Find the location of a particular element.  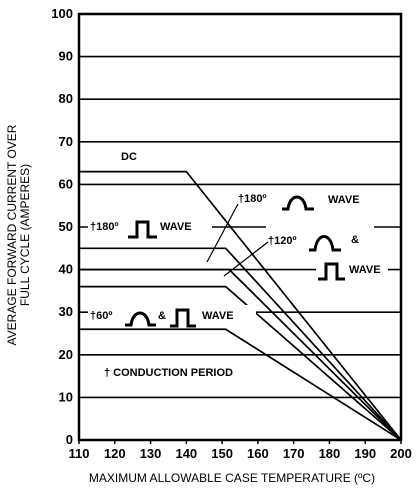

x-tick-label: 180 is located at coordinates (330, 453).